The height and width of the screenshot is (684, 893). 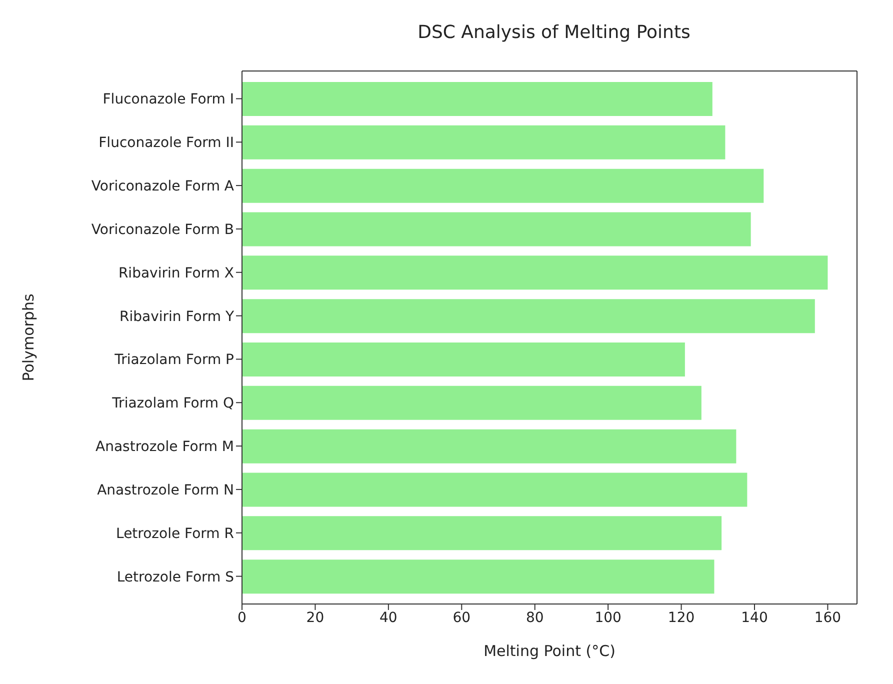 What do you see at coordinates (176, 273) in the screenshot?
I see `y-tick-label: Ribavirin Form X` at bounding box center [176, 273].